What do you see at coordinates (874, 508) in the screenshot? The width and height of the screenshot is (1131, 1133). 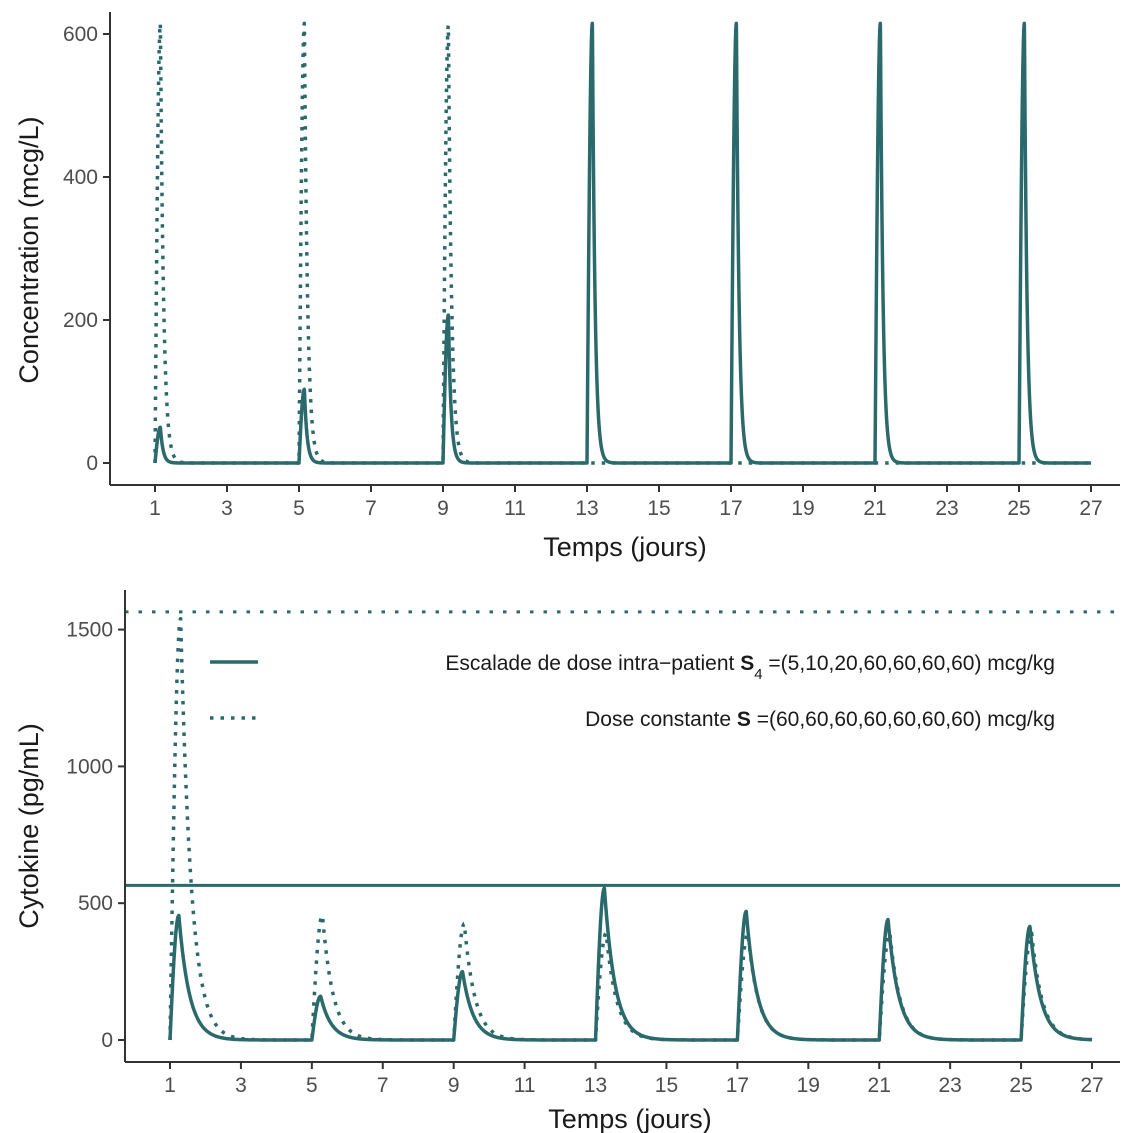 I see `concentration-x-tick-label: 21` at bounding box center [874, 508].